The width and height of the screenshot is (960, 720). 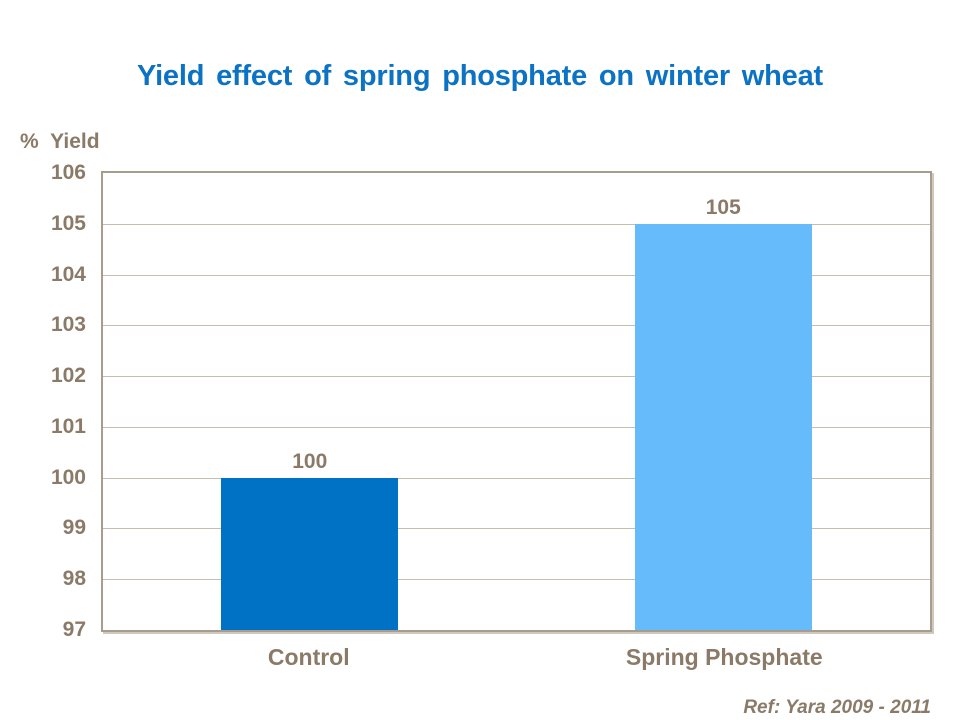 I want to click on y-tick-label: 102, so click(x=68, y=376).